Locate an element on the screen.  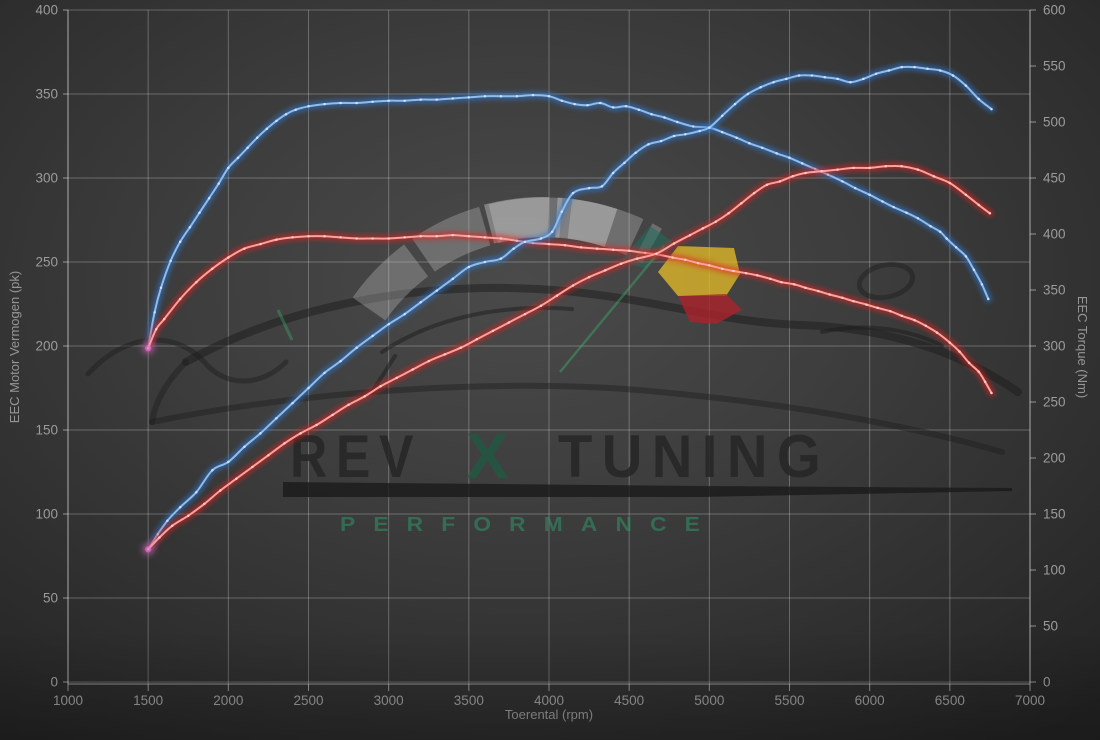
y-right-tick-label: 100 is located at coordinates (1054, 570).